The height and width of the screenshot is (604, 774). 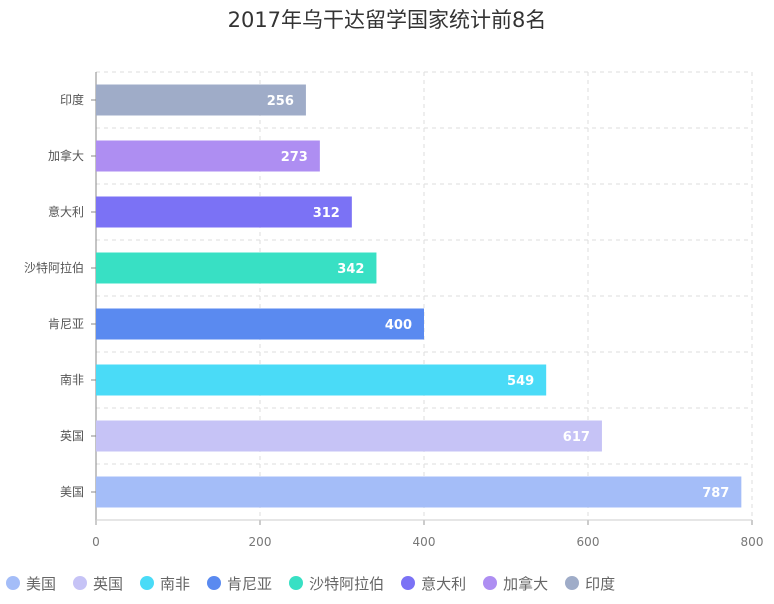 I want to click on x-tick-label: 600, so click(x=588, y=542).